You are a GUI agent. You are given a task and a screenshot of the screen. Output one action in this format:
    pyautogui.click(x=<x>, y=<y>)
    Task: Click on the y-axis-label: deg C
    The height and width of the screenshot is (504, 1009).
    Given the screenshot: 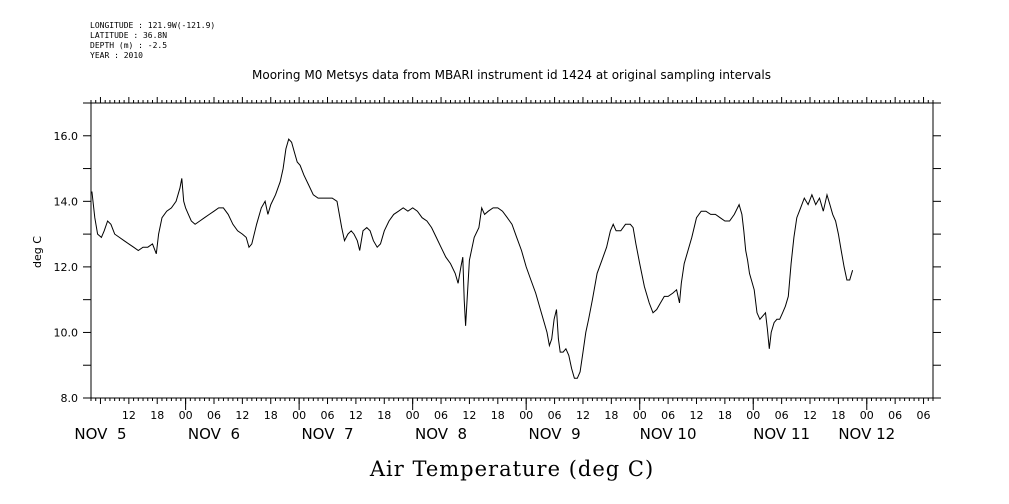 What is the action you would take?
    pyautogui.click(x=37, y=252)
    